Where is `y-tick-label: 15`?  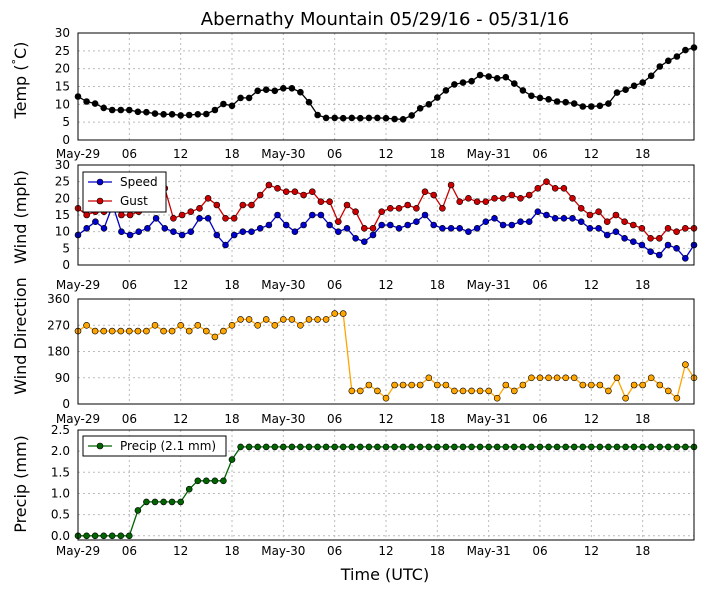
y-tick-label: 15 is located at coordinates (62, 215).